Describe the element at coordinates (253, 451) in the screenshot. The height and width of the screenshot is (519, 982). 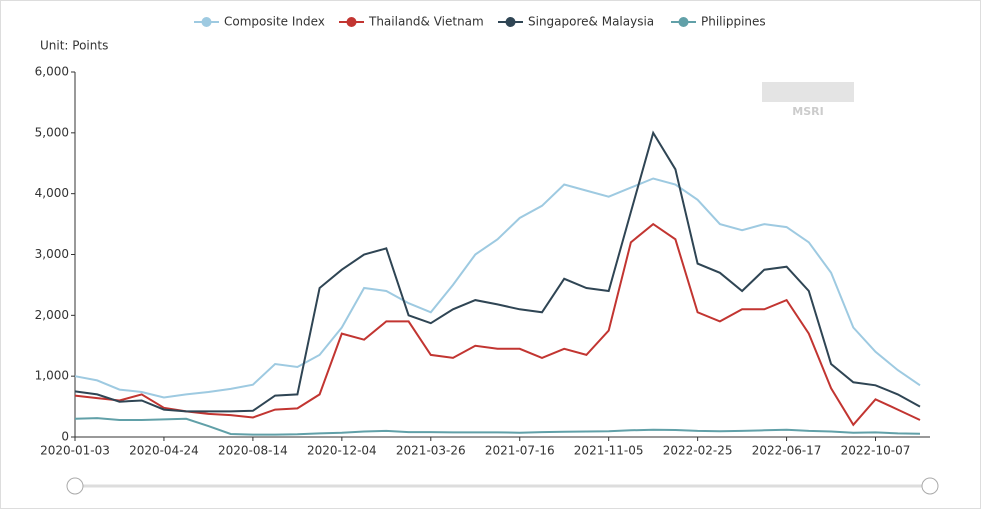
I see `x-tick-label: 2020-08-14` at that location.